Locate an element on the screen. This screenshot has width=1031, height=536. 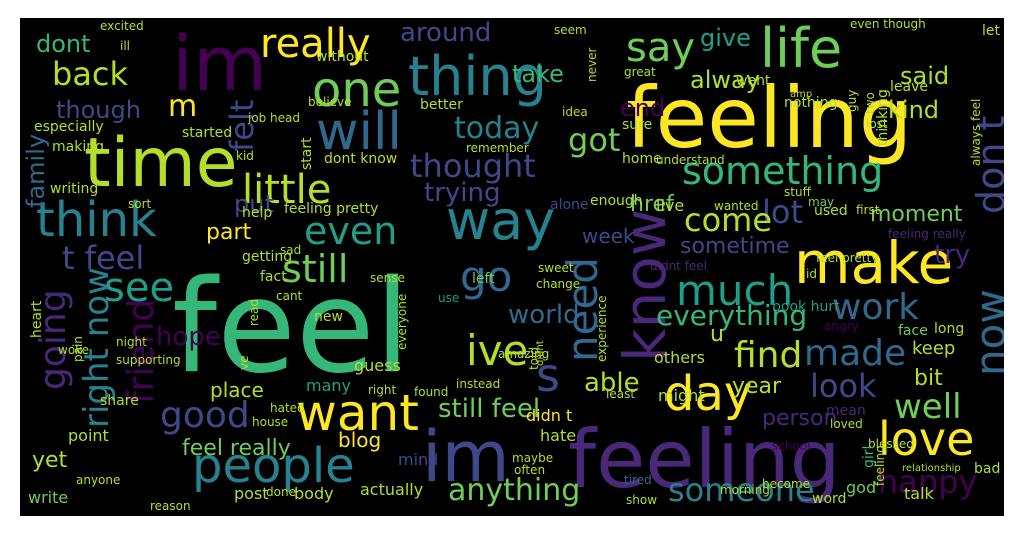
word-life: life is located at coordinates (801, 49).